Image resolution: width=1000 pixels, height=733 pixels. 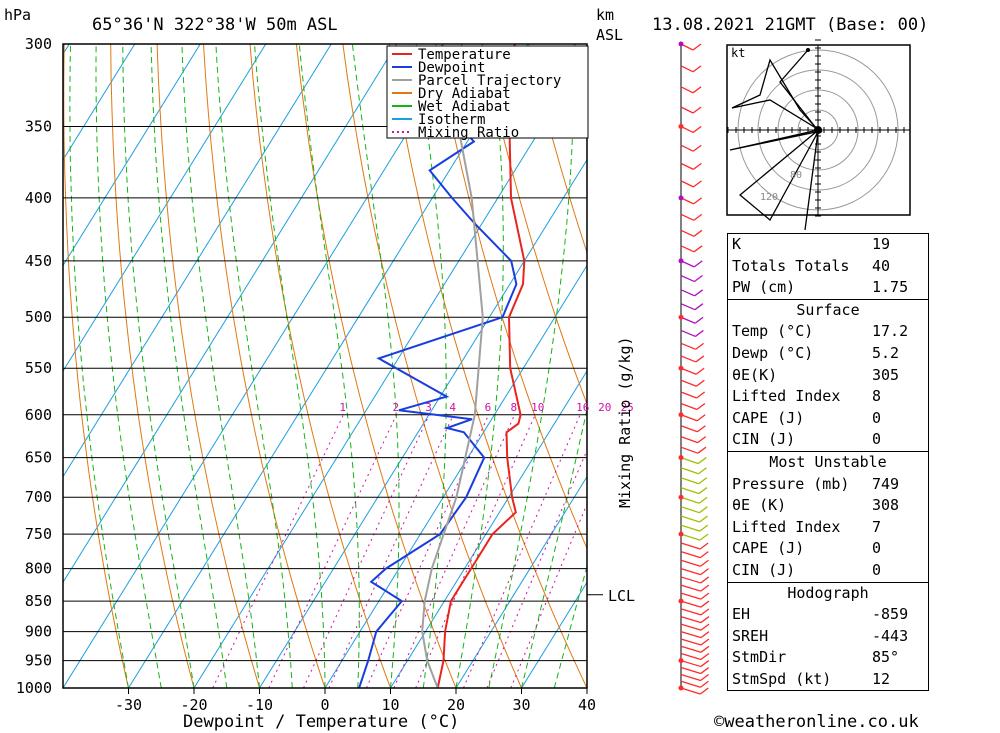 I want to click on hodo-params-title: Hodograph, so click(x=828, y=592).